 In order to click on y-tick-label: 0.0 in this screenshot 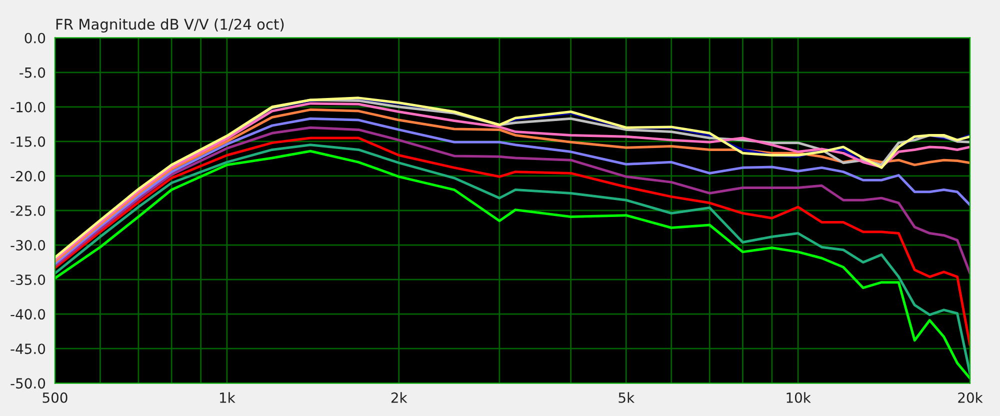, I will do `click(35, 38)`.